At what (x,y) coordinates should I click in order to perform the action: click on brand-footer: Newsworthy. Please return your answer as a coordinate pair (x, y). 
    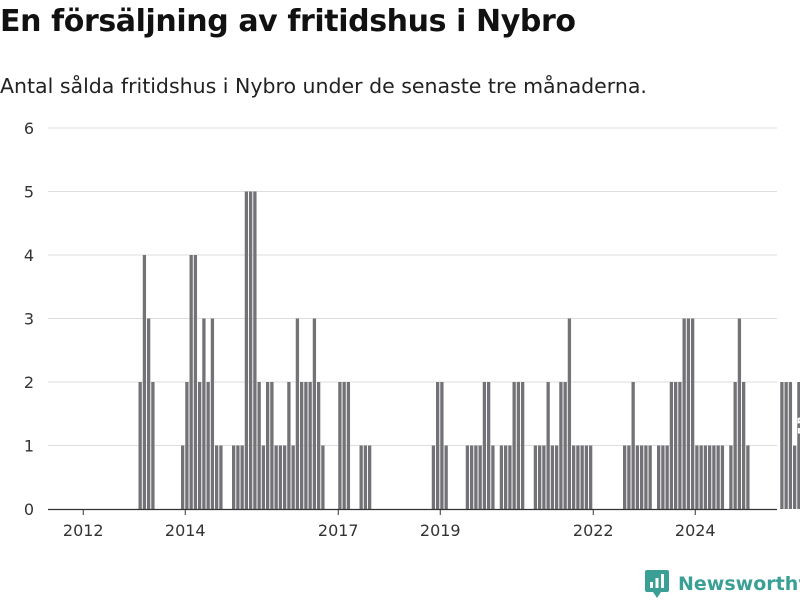
    Looking at the image, I should click on (722, 584).